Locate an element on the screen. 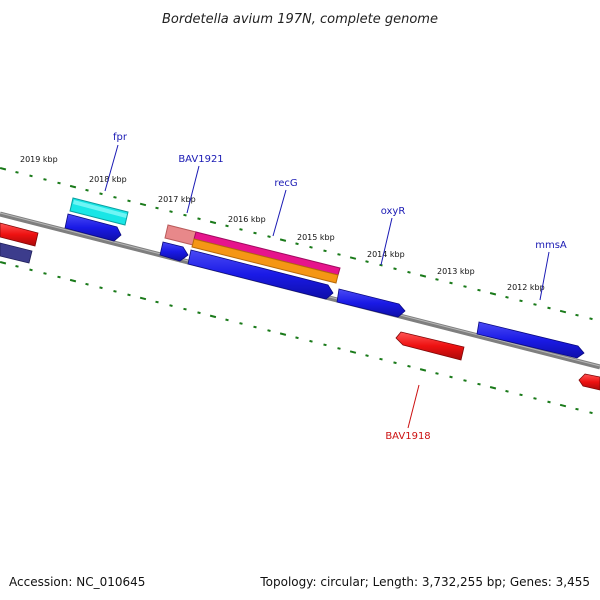  gene-label-bav1918: BAV1918 is located at coordinates (407, 436).